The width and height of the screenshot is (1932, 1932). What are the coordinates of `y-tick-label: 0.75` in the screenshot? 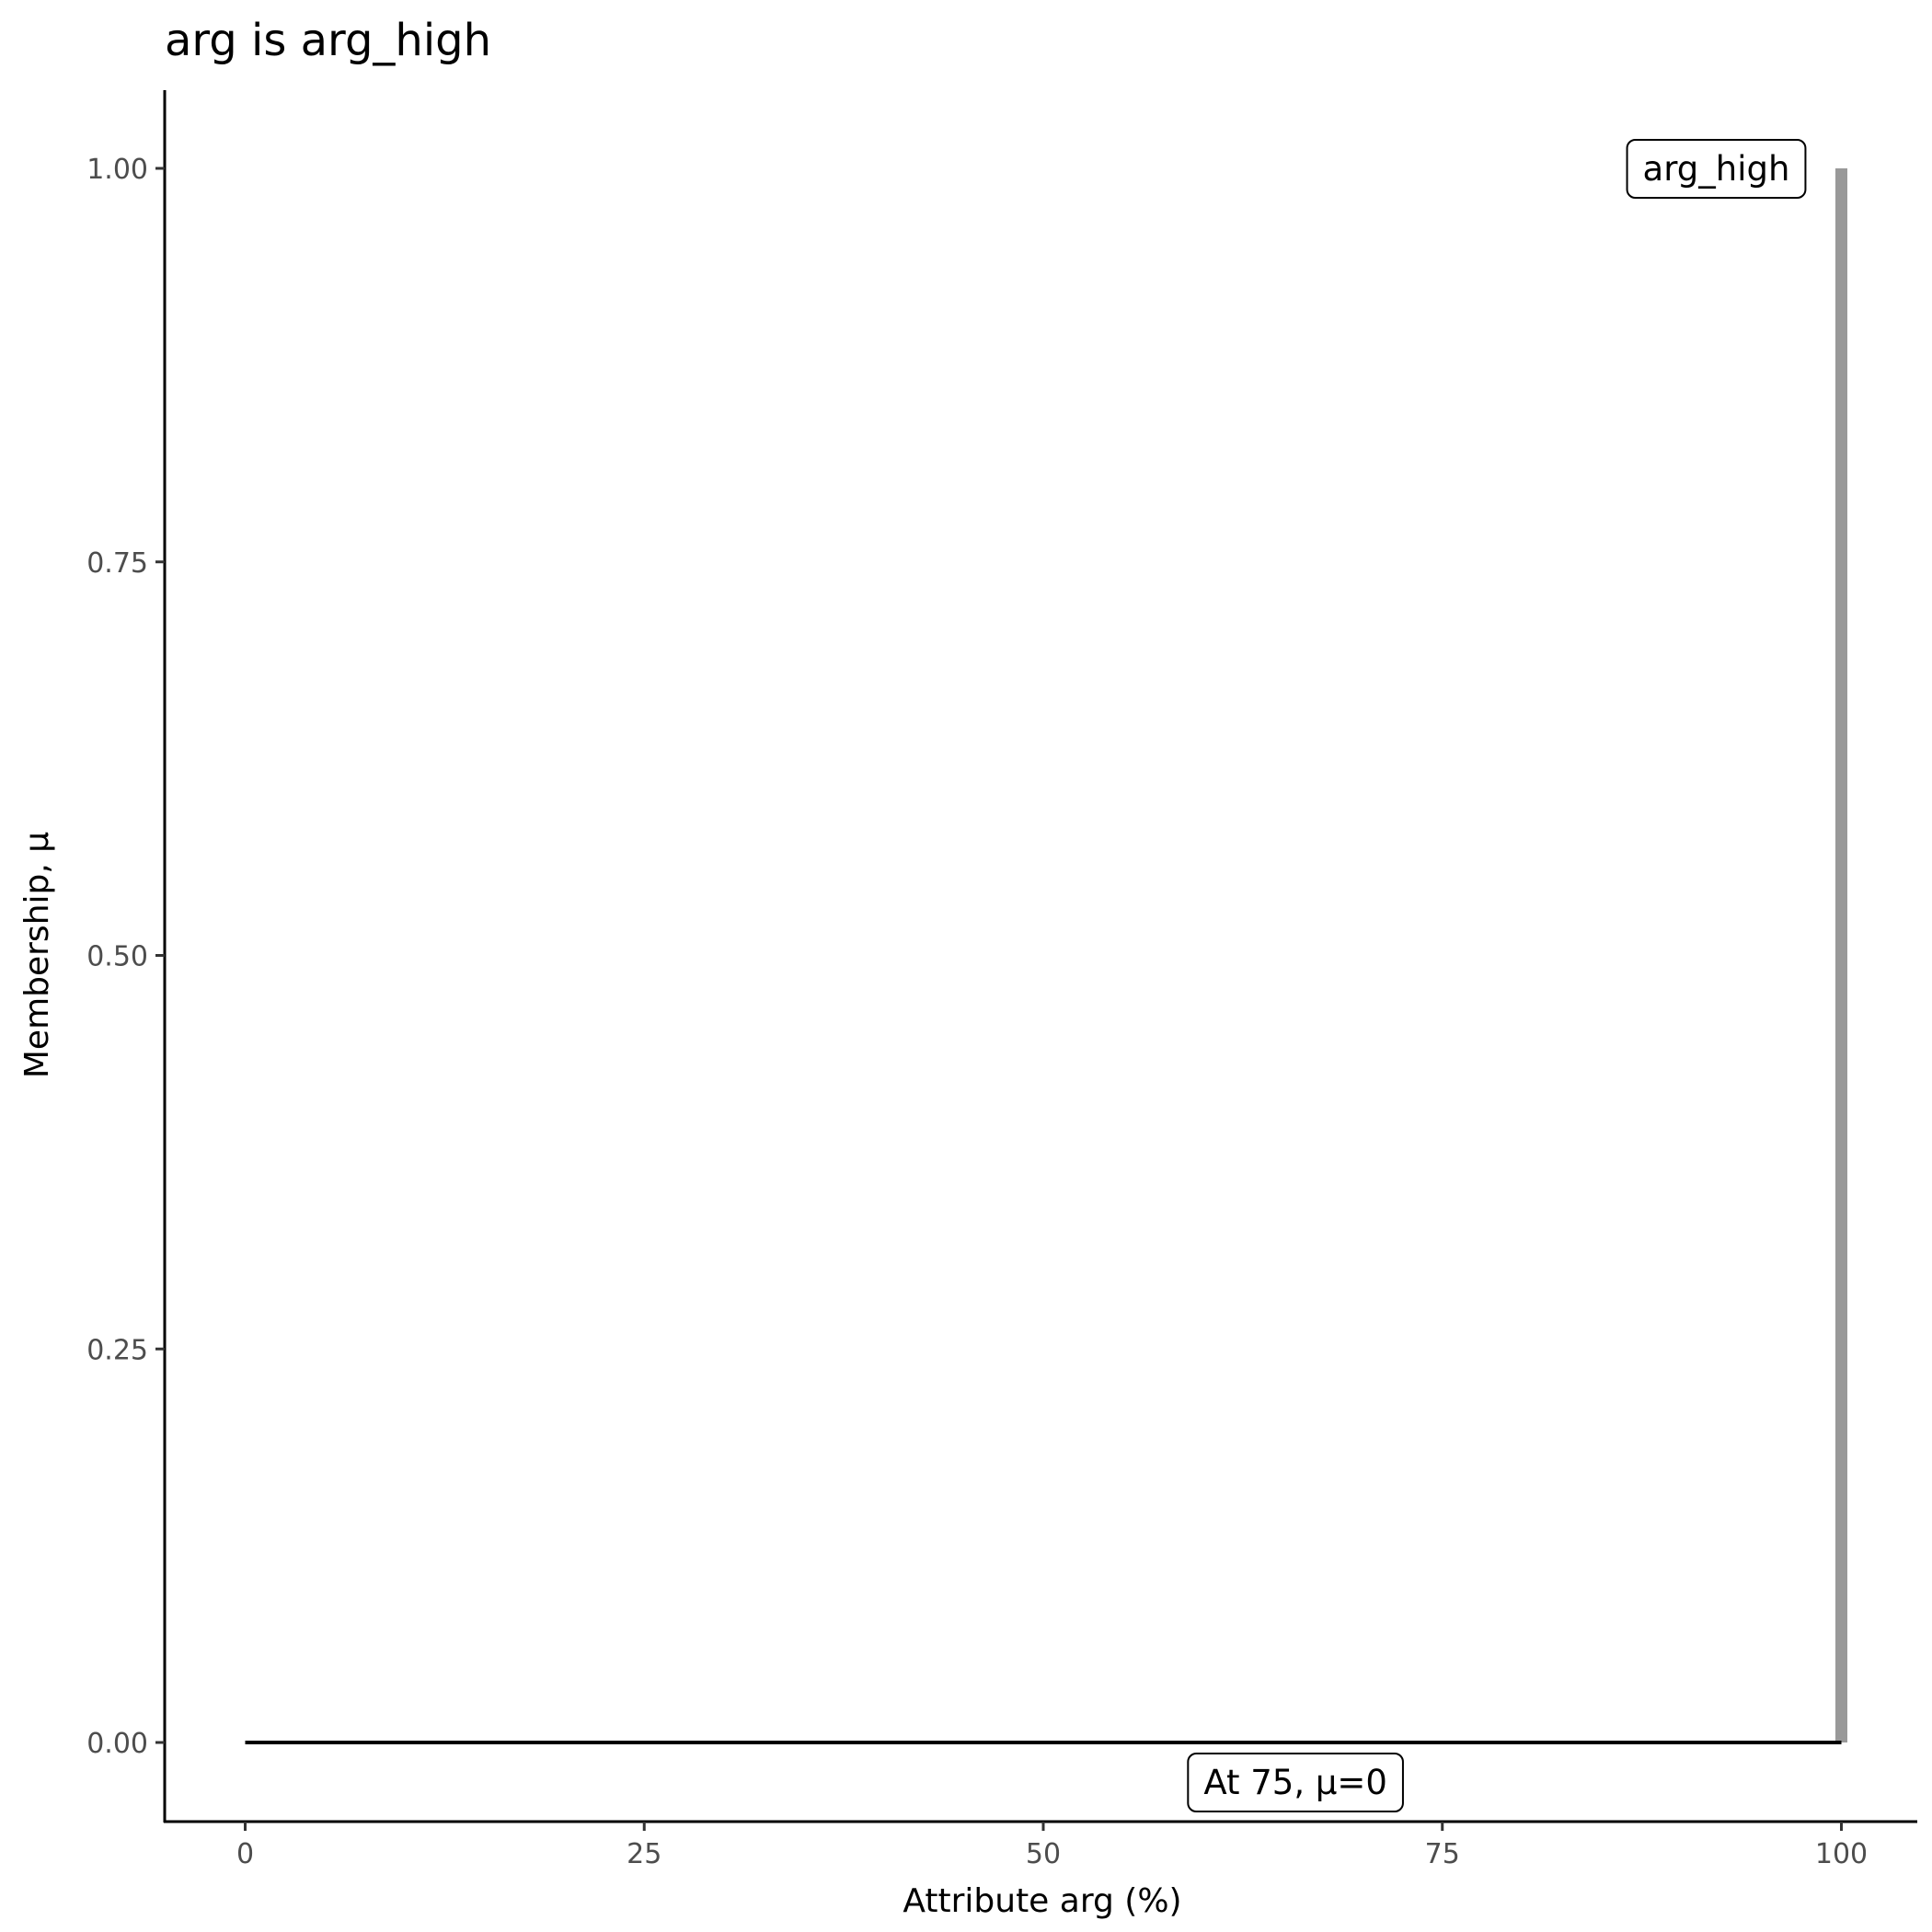 It's located at (117, 563).